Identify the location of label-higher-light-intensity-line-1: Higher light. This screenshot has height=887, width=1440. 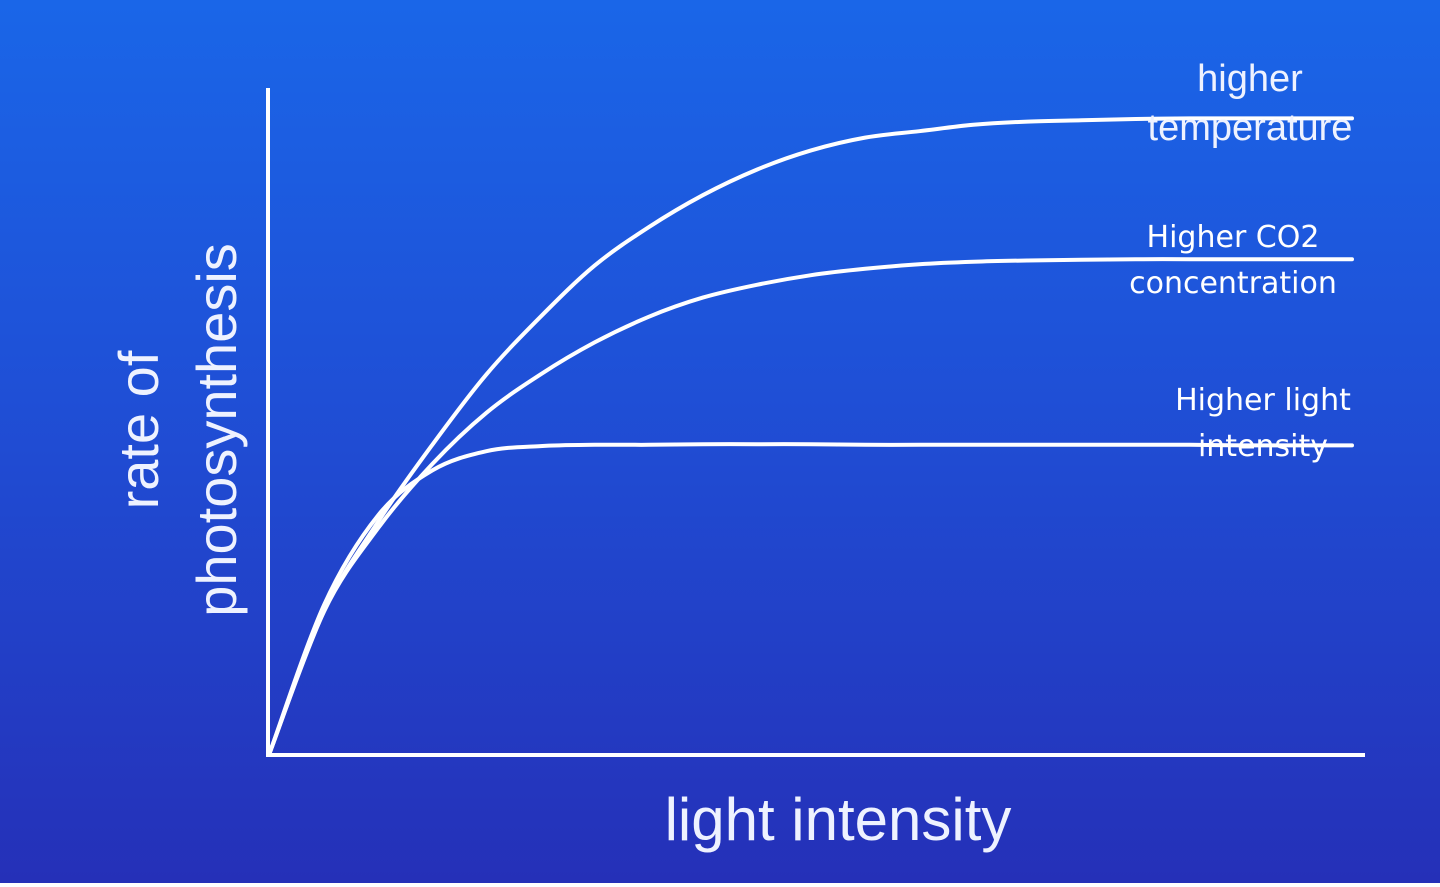
(1263, 400).